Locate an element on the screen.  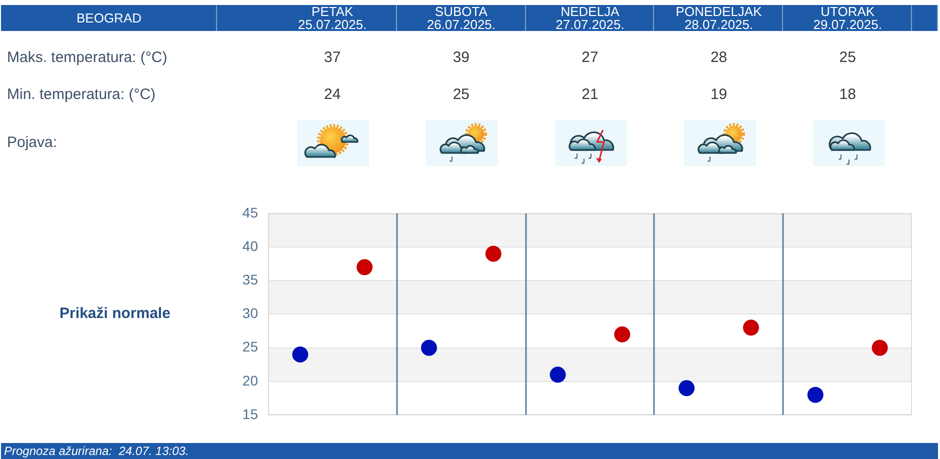
y-tick-label: 35 is located at coordinates (250, 279).